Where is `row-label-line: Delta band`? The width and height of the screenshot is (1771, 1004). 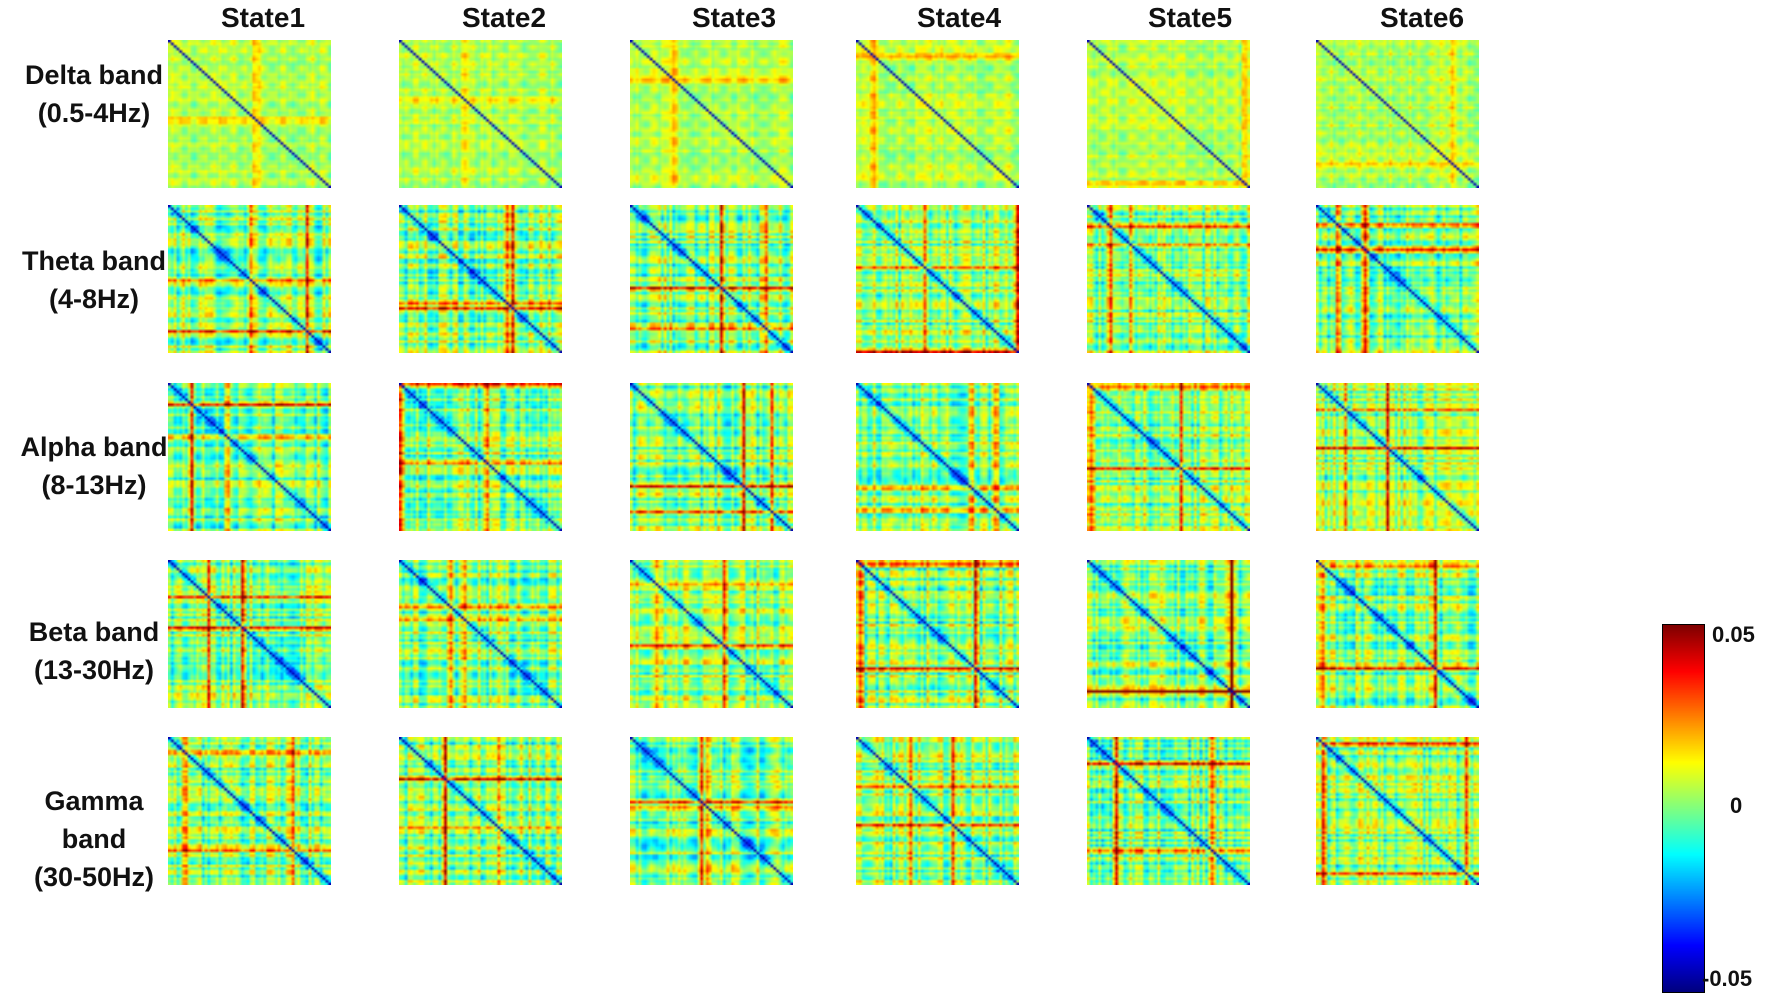
row-label-line: Delta band is located at coordinates (94, 75).